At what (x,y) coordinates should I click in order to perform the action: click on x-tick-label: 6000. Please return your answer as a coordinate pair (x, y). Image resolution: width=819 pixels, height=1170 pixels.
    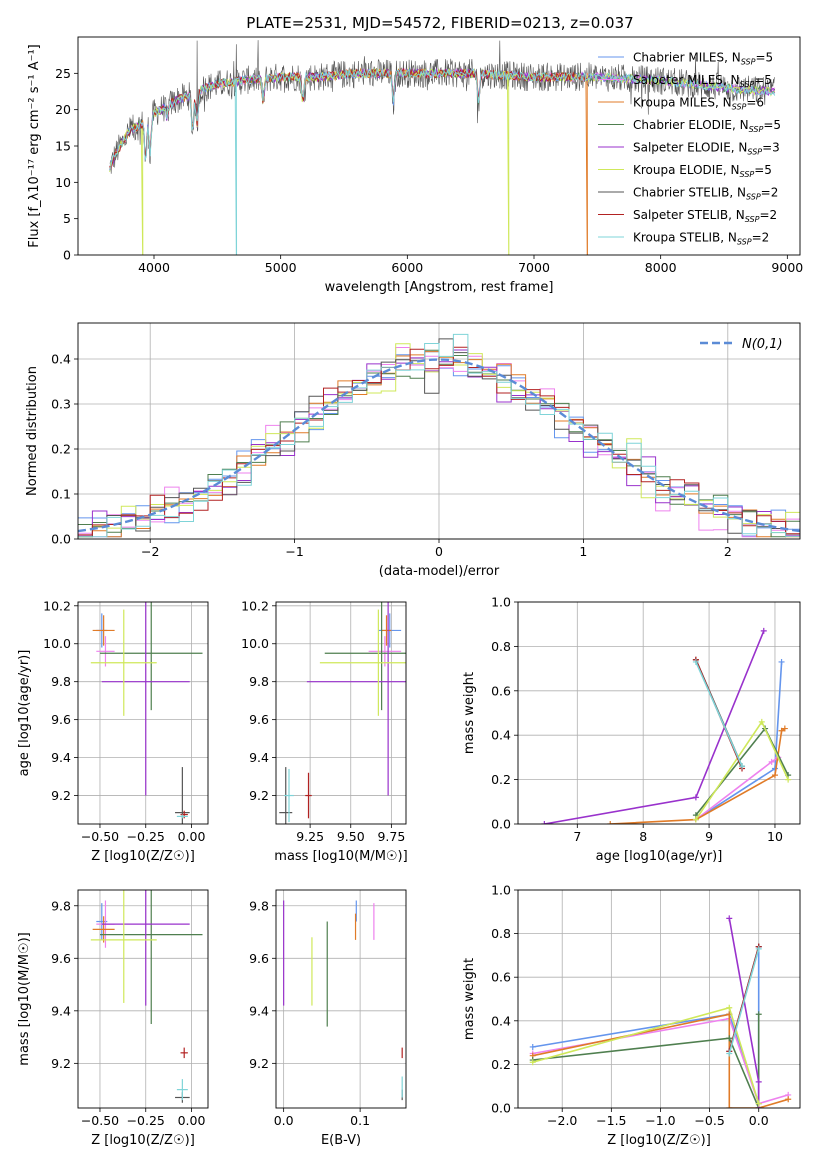
    Looking at the image, I should click on (407, 267).